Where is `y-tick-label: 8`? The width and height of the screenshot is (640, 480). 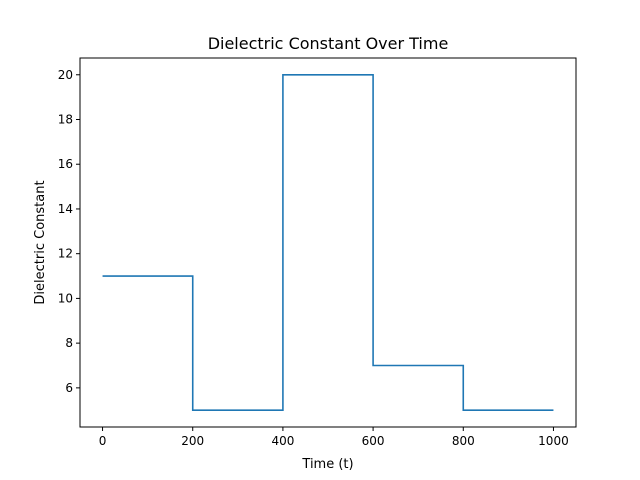
y-tick-label: 8 is located at coordinates (69, 343).